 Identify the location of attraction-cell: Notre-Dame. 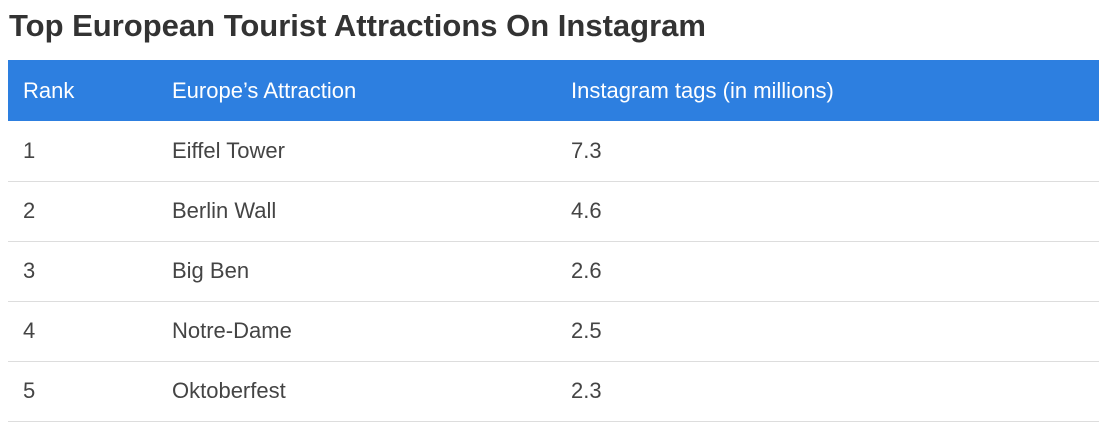
(232, 330).